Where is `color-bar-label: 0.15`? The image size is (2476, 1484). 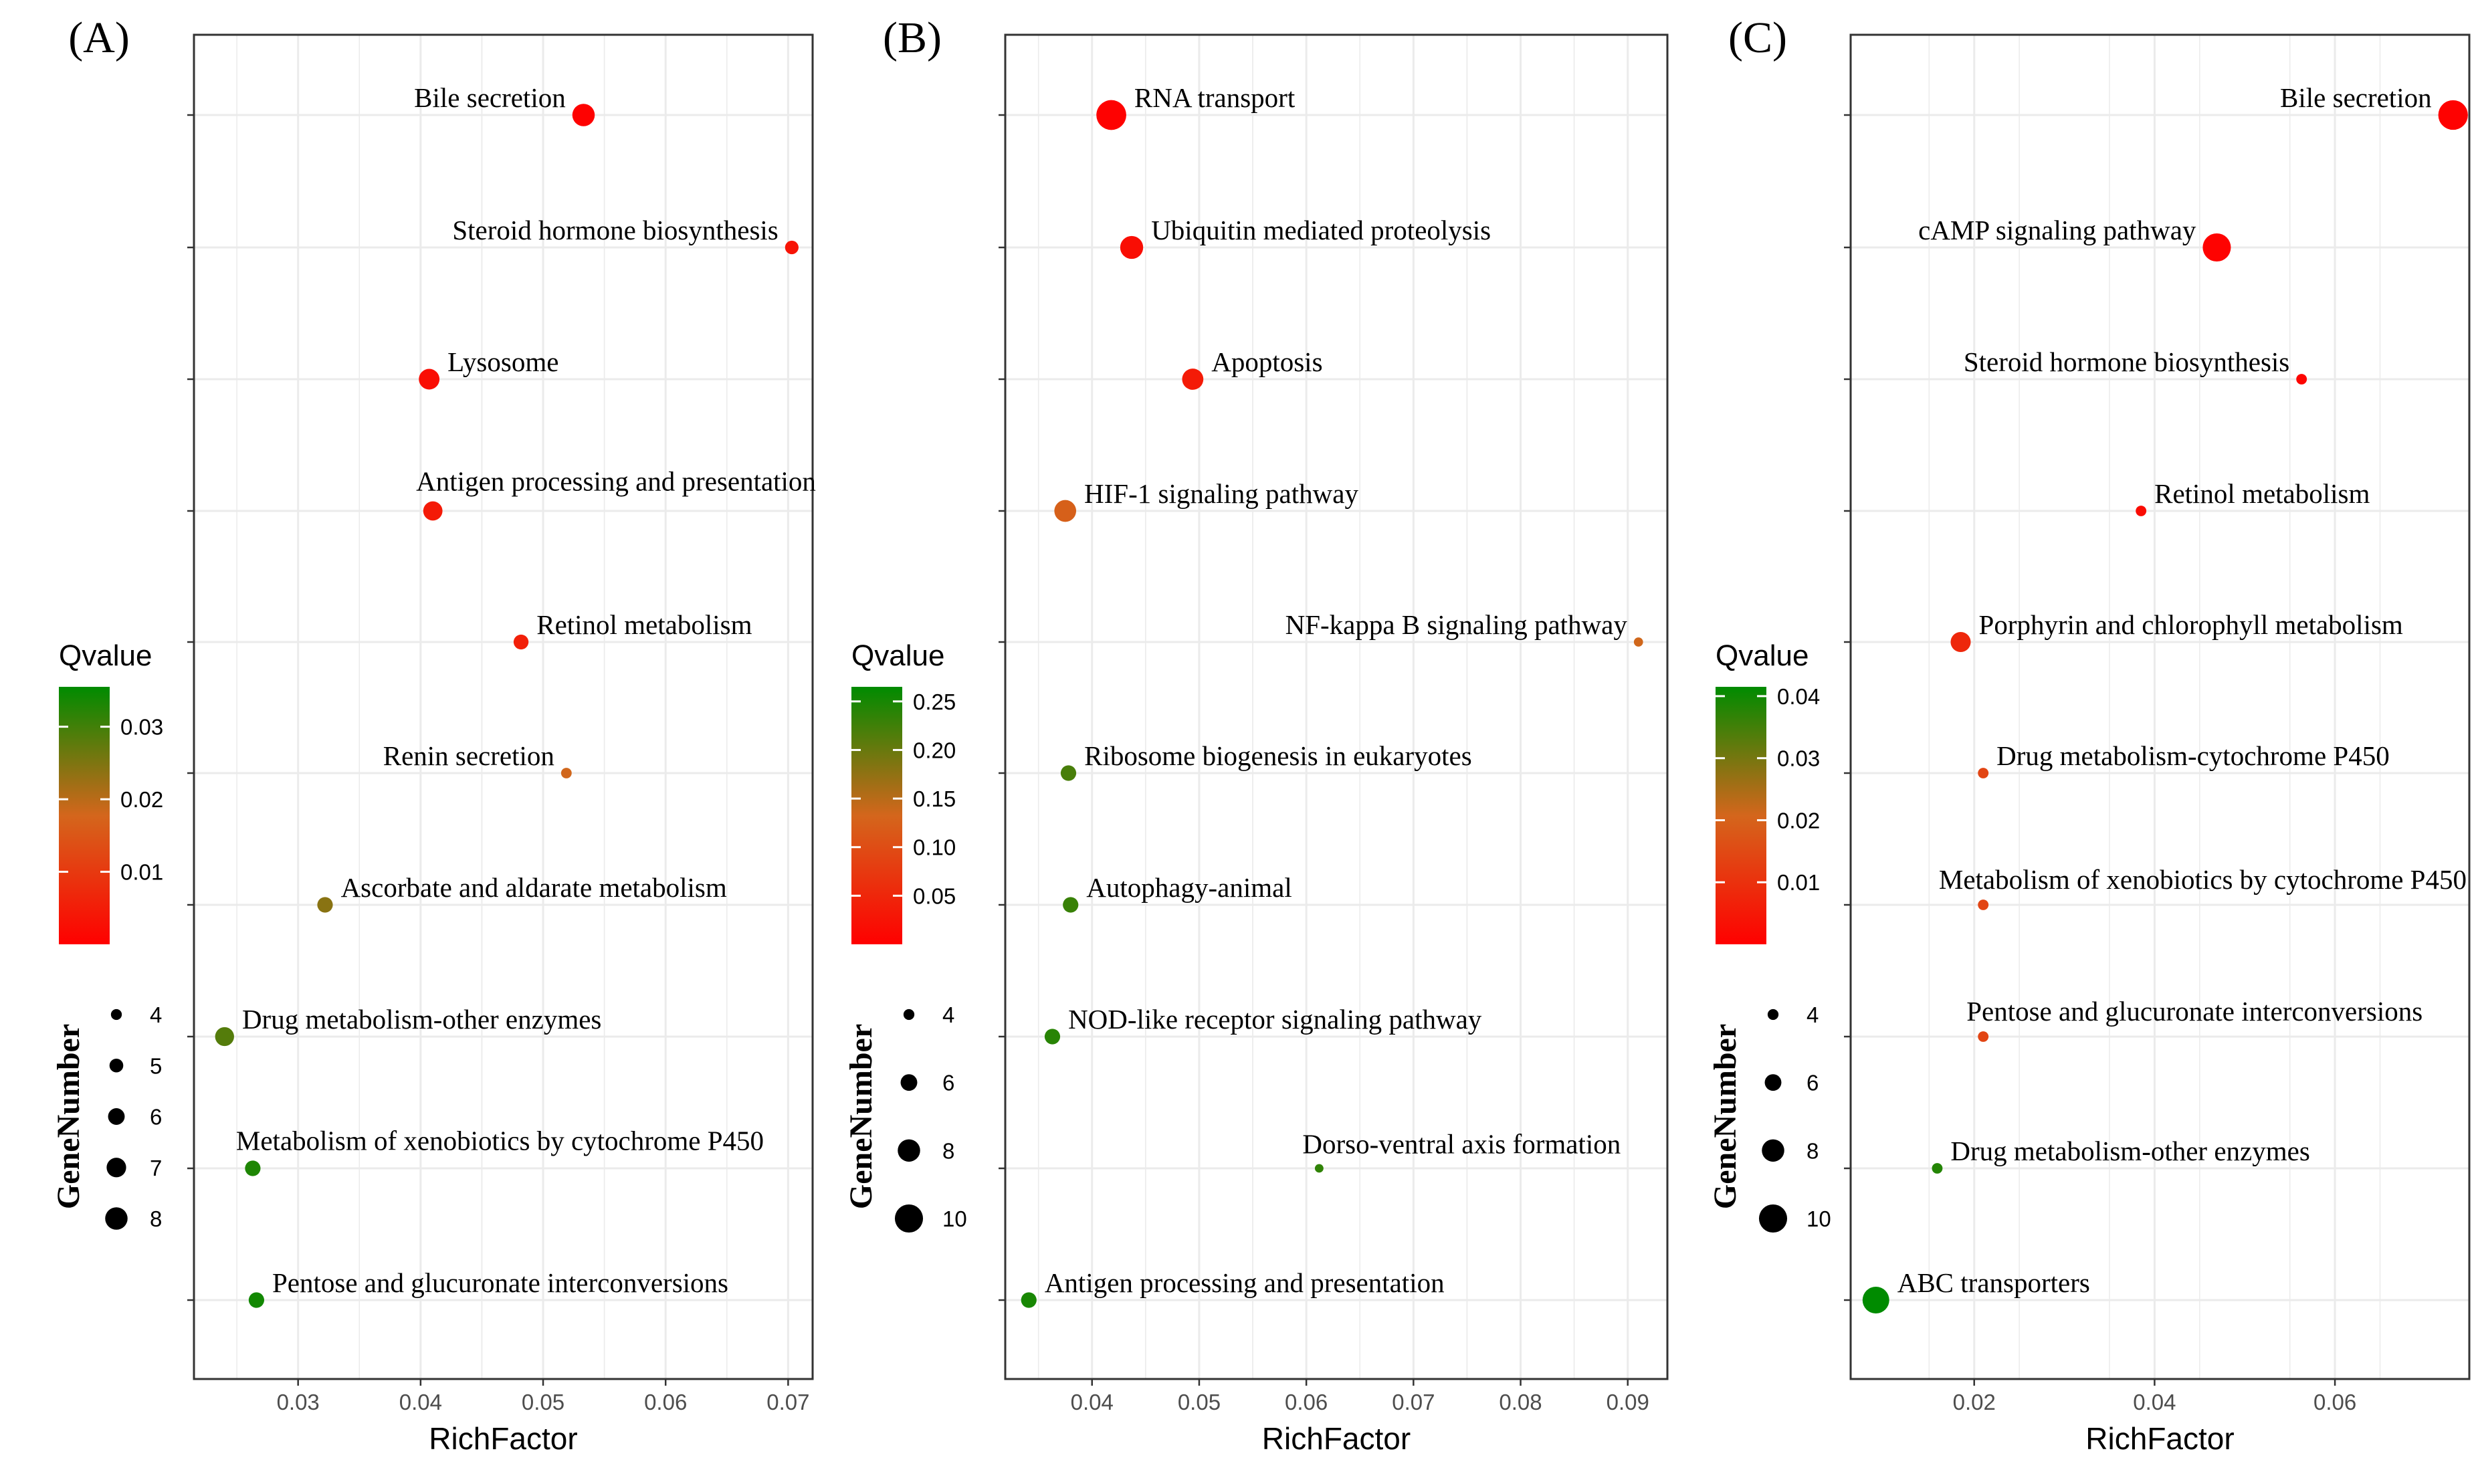 color-bar-label: 0.15 is located at coordinates (934, 798).